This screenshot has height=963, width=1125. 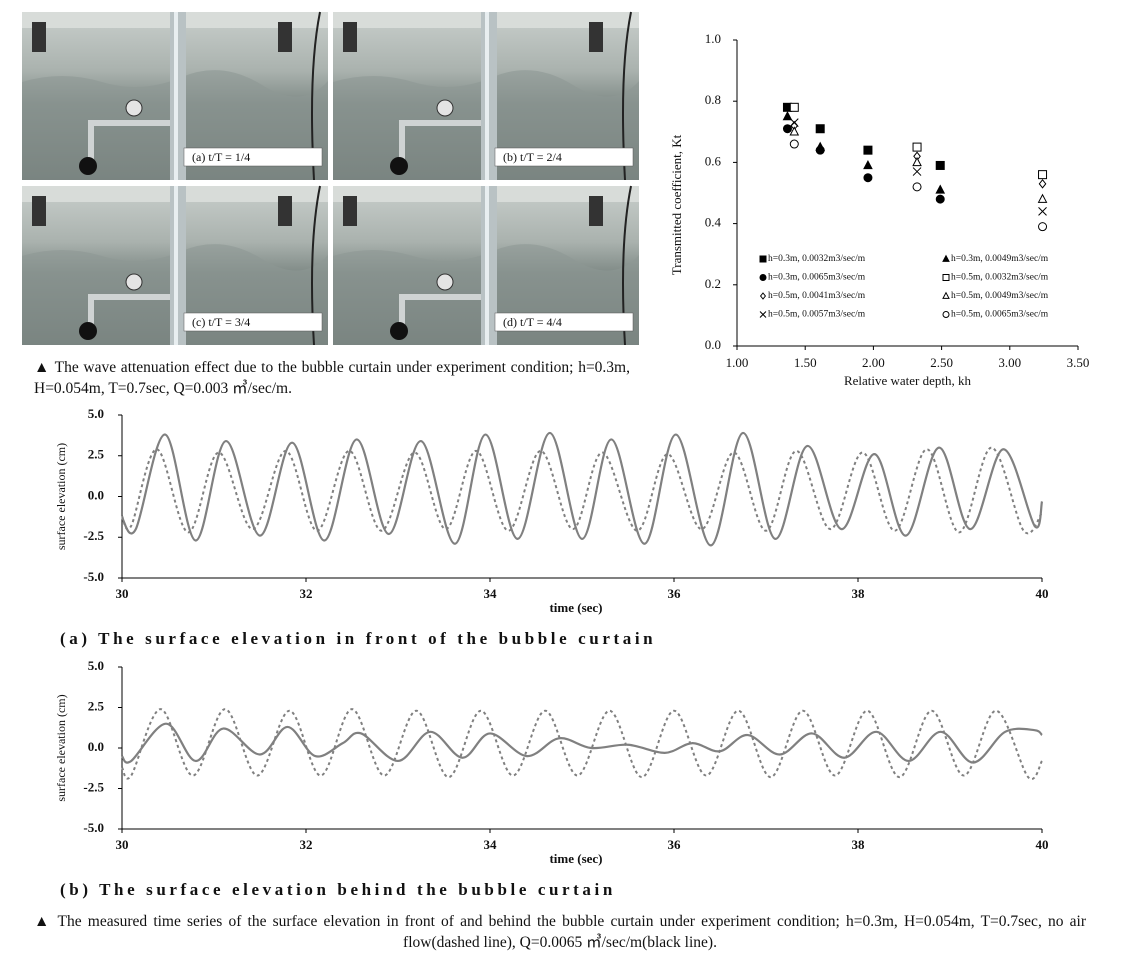 What do you see at coordinates (873, 362) in the screenshot?
I see `x-tick-label: 2.00` at bounding box center [873, 362].